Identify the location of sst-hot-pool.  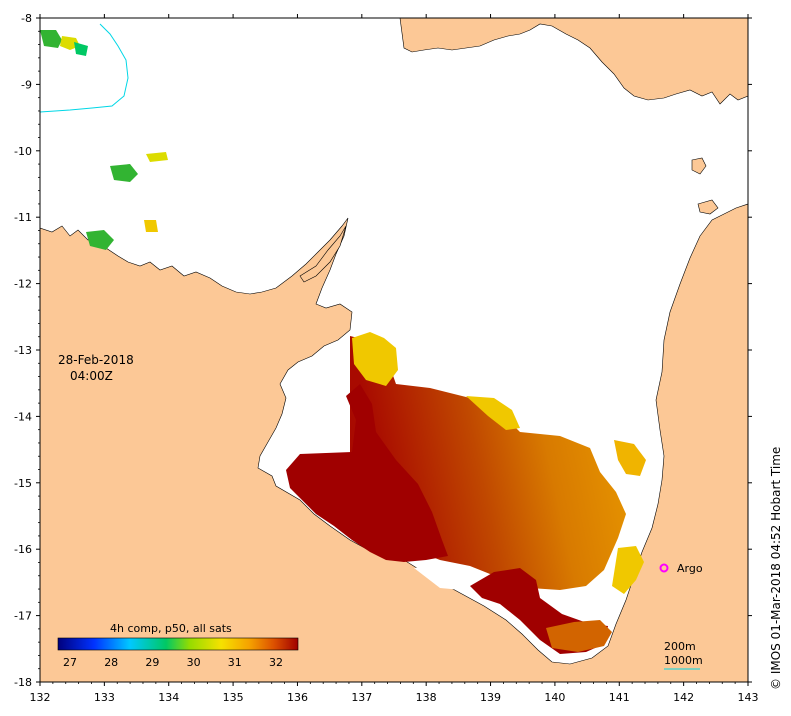
(367, 473).